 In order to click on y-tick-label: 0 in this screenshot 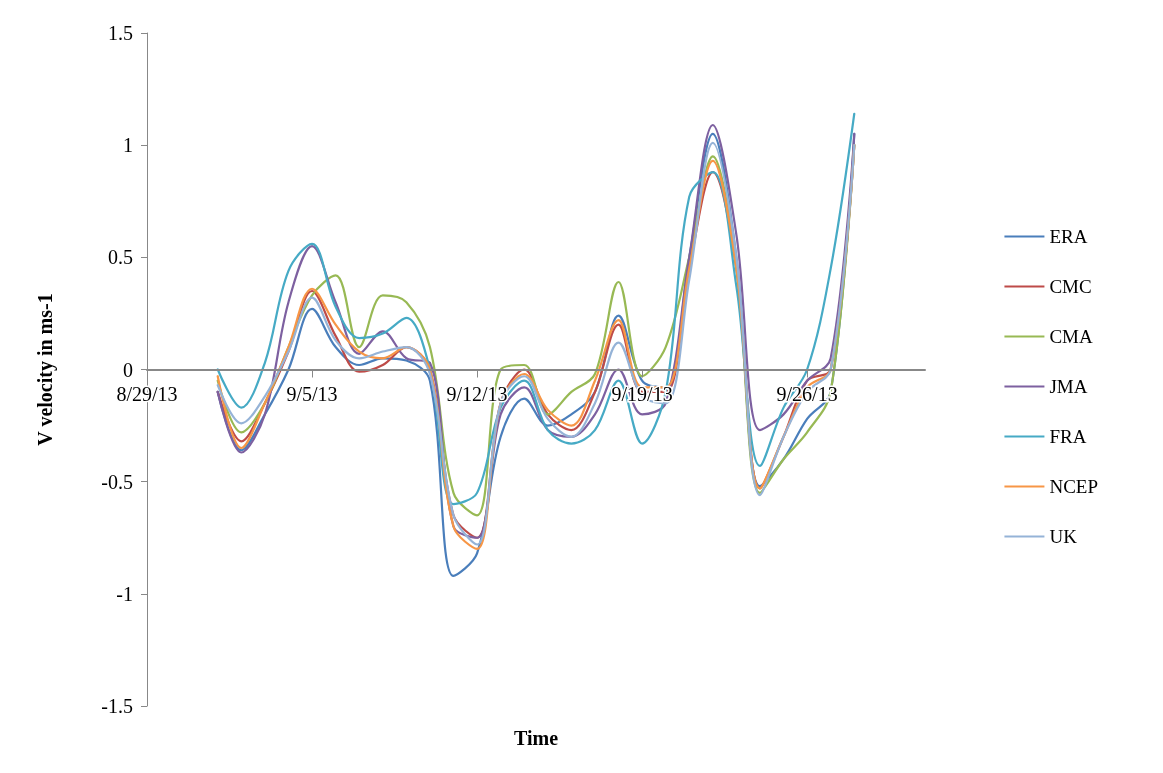, I will do `click(128, 369)`.